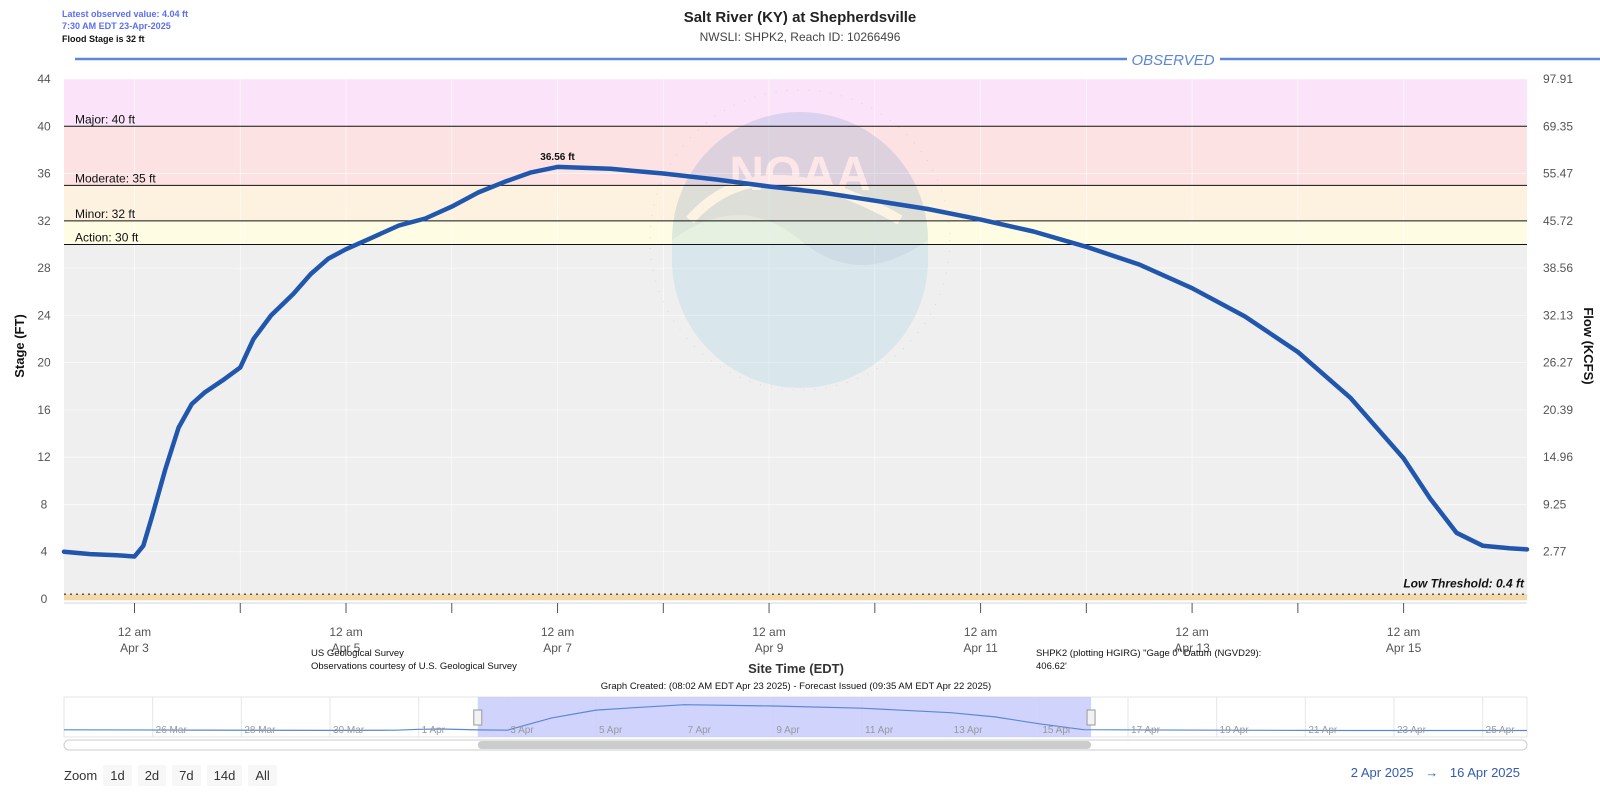 The width and height of the screenshot is (1600, 800). Describe the element at coordinates (105, 119) in the screenshot. I see `major-threshold-label: Major: 40 ft` at that location.